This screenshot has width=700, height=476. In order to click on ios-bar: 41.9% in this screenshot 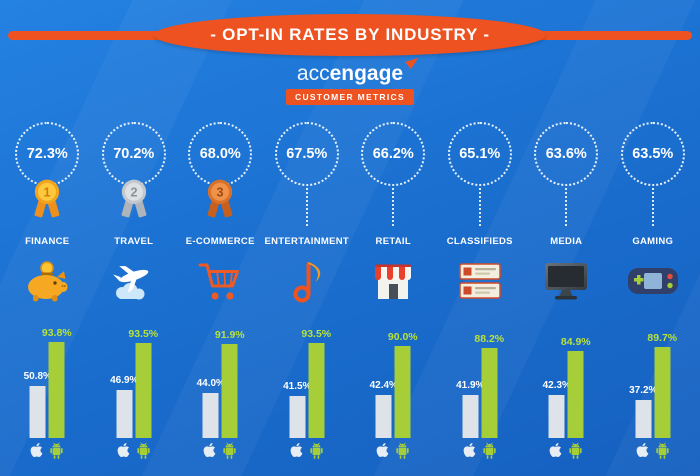, I will do `click(470, 409)`.